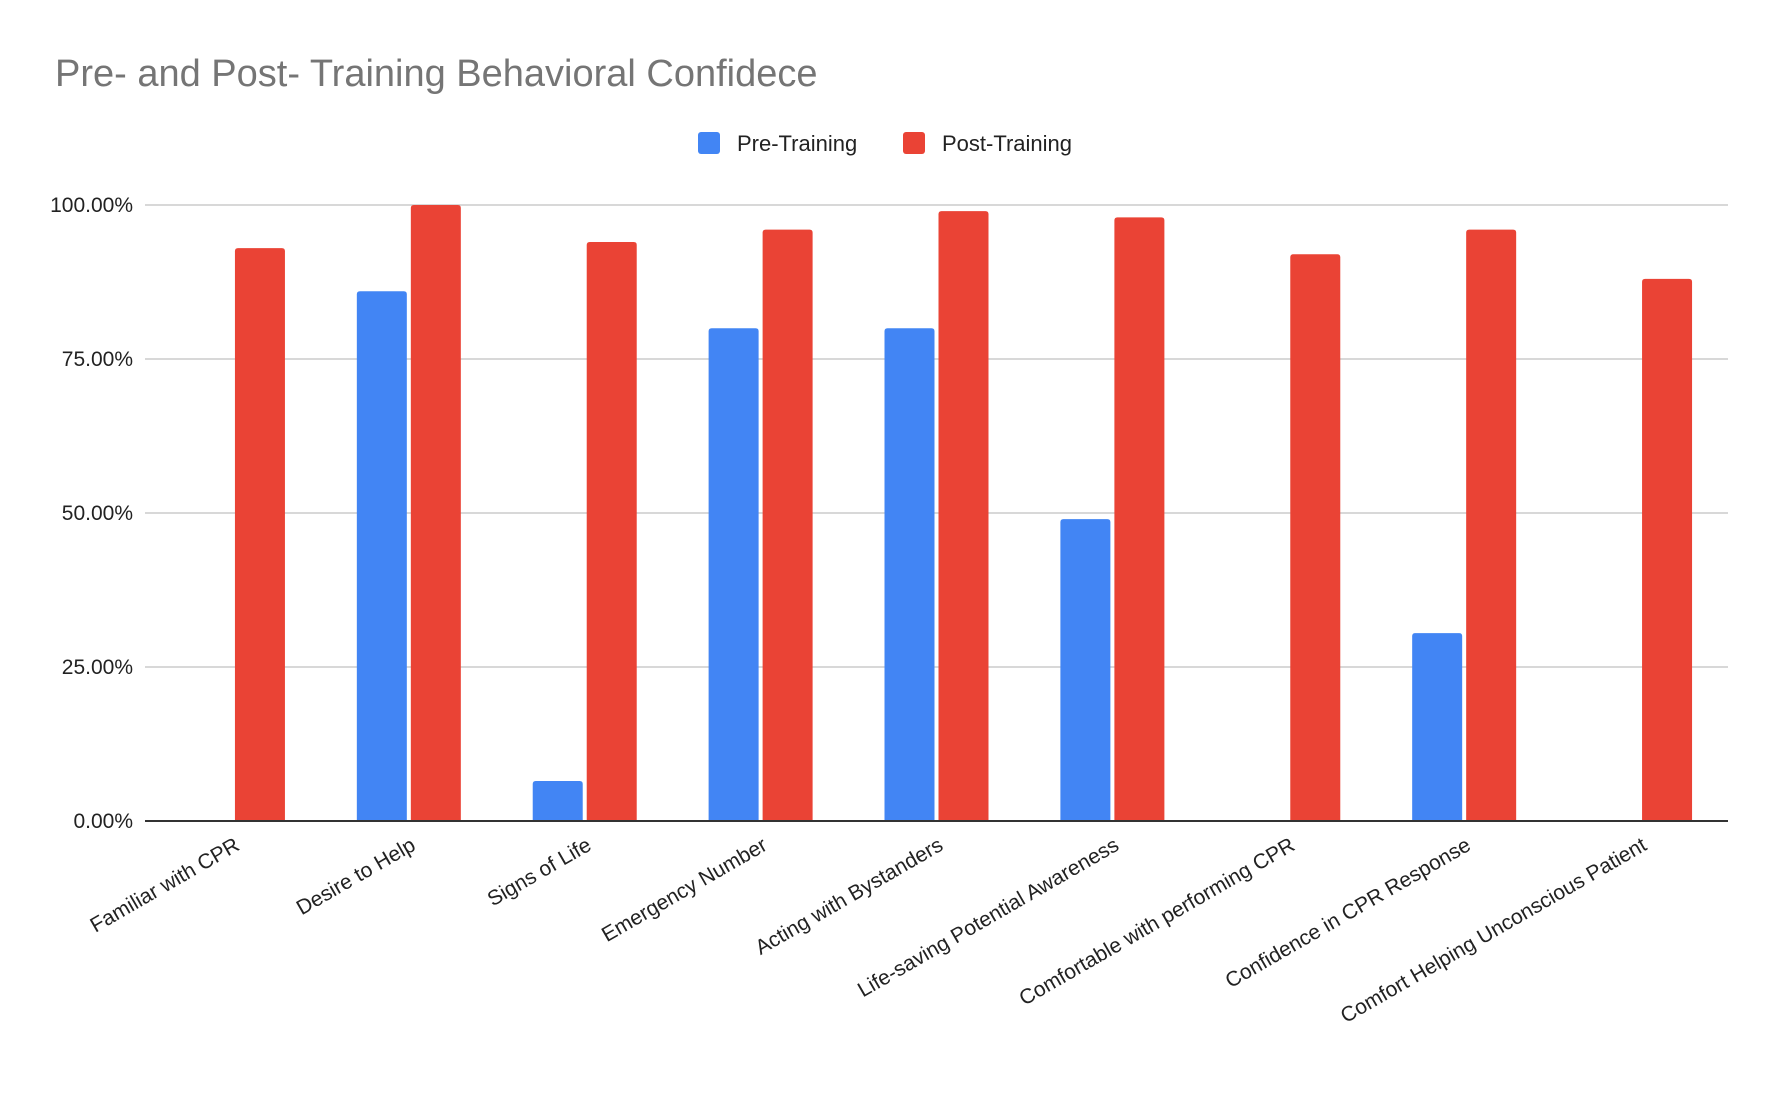  I want to click on y-tick-label: 0.00%, so click(103, 821).